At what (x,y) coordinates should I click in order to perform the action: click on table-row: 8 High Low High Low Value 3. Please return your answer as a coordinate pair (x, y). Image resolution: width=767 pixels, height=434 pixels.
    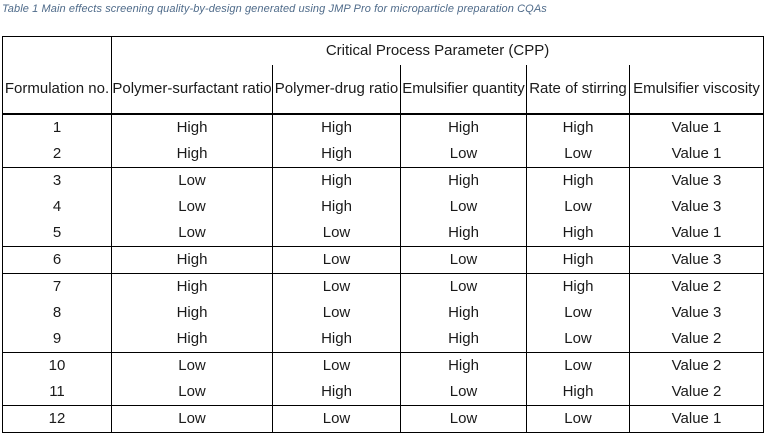
    Looking at the image, I should click on (383, 313).